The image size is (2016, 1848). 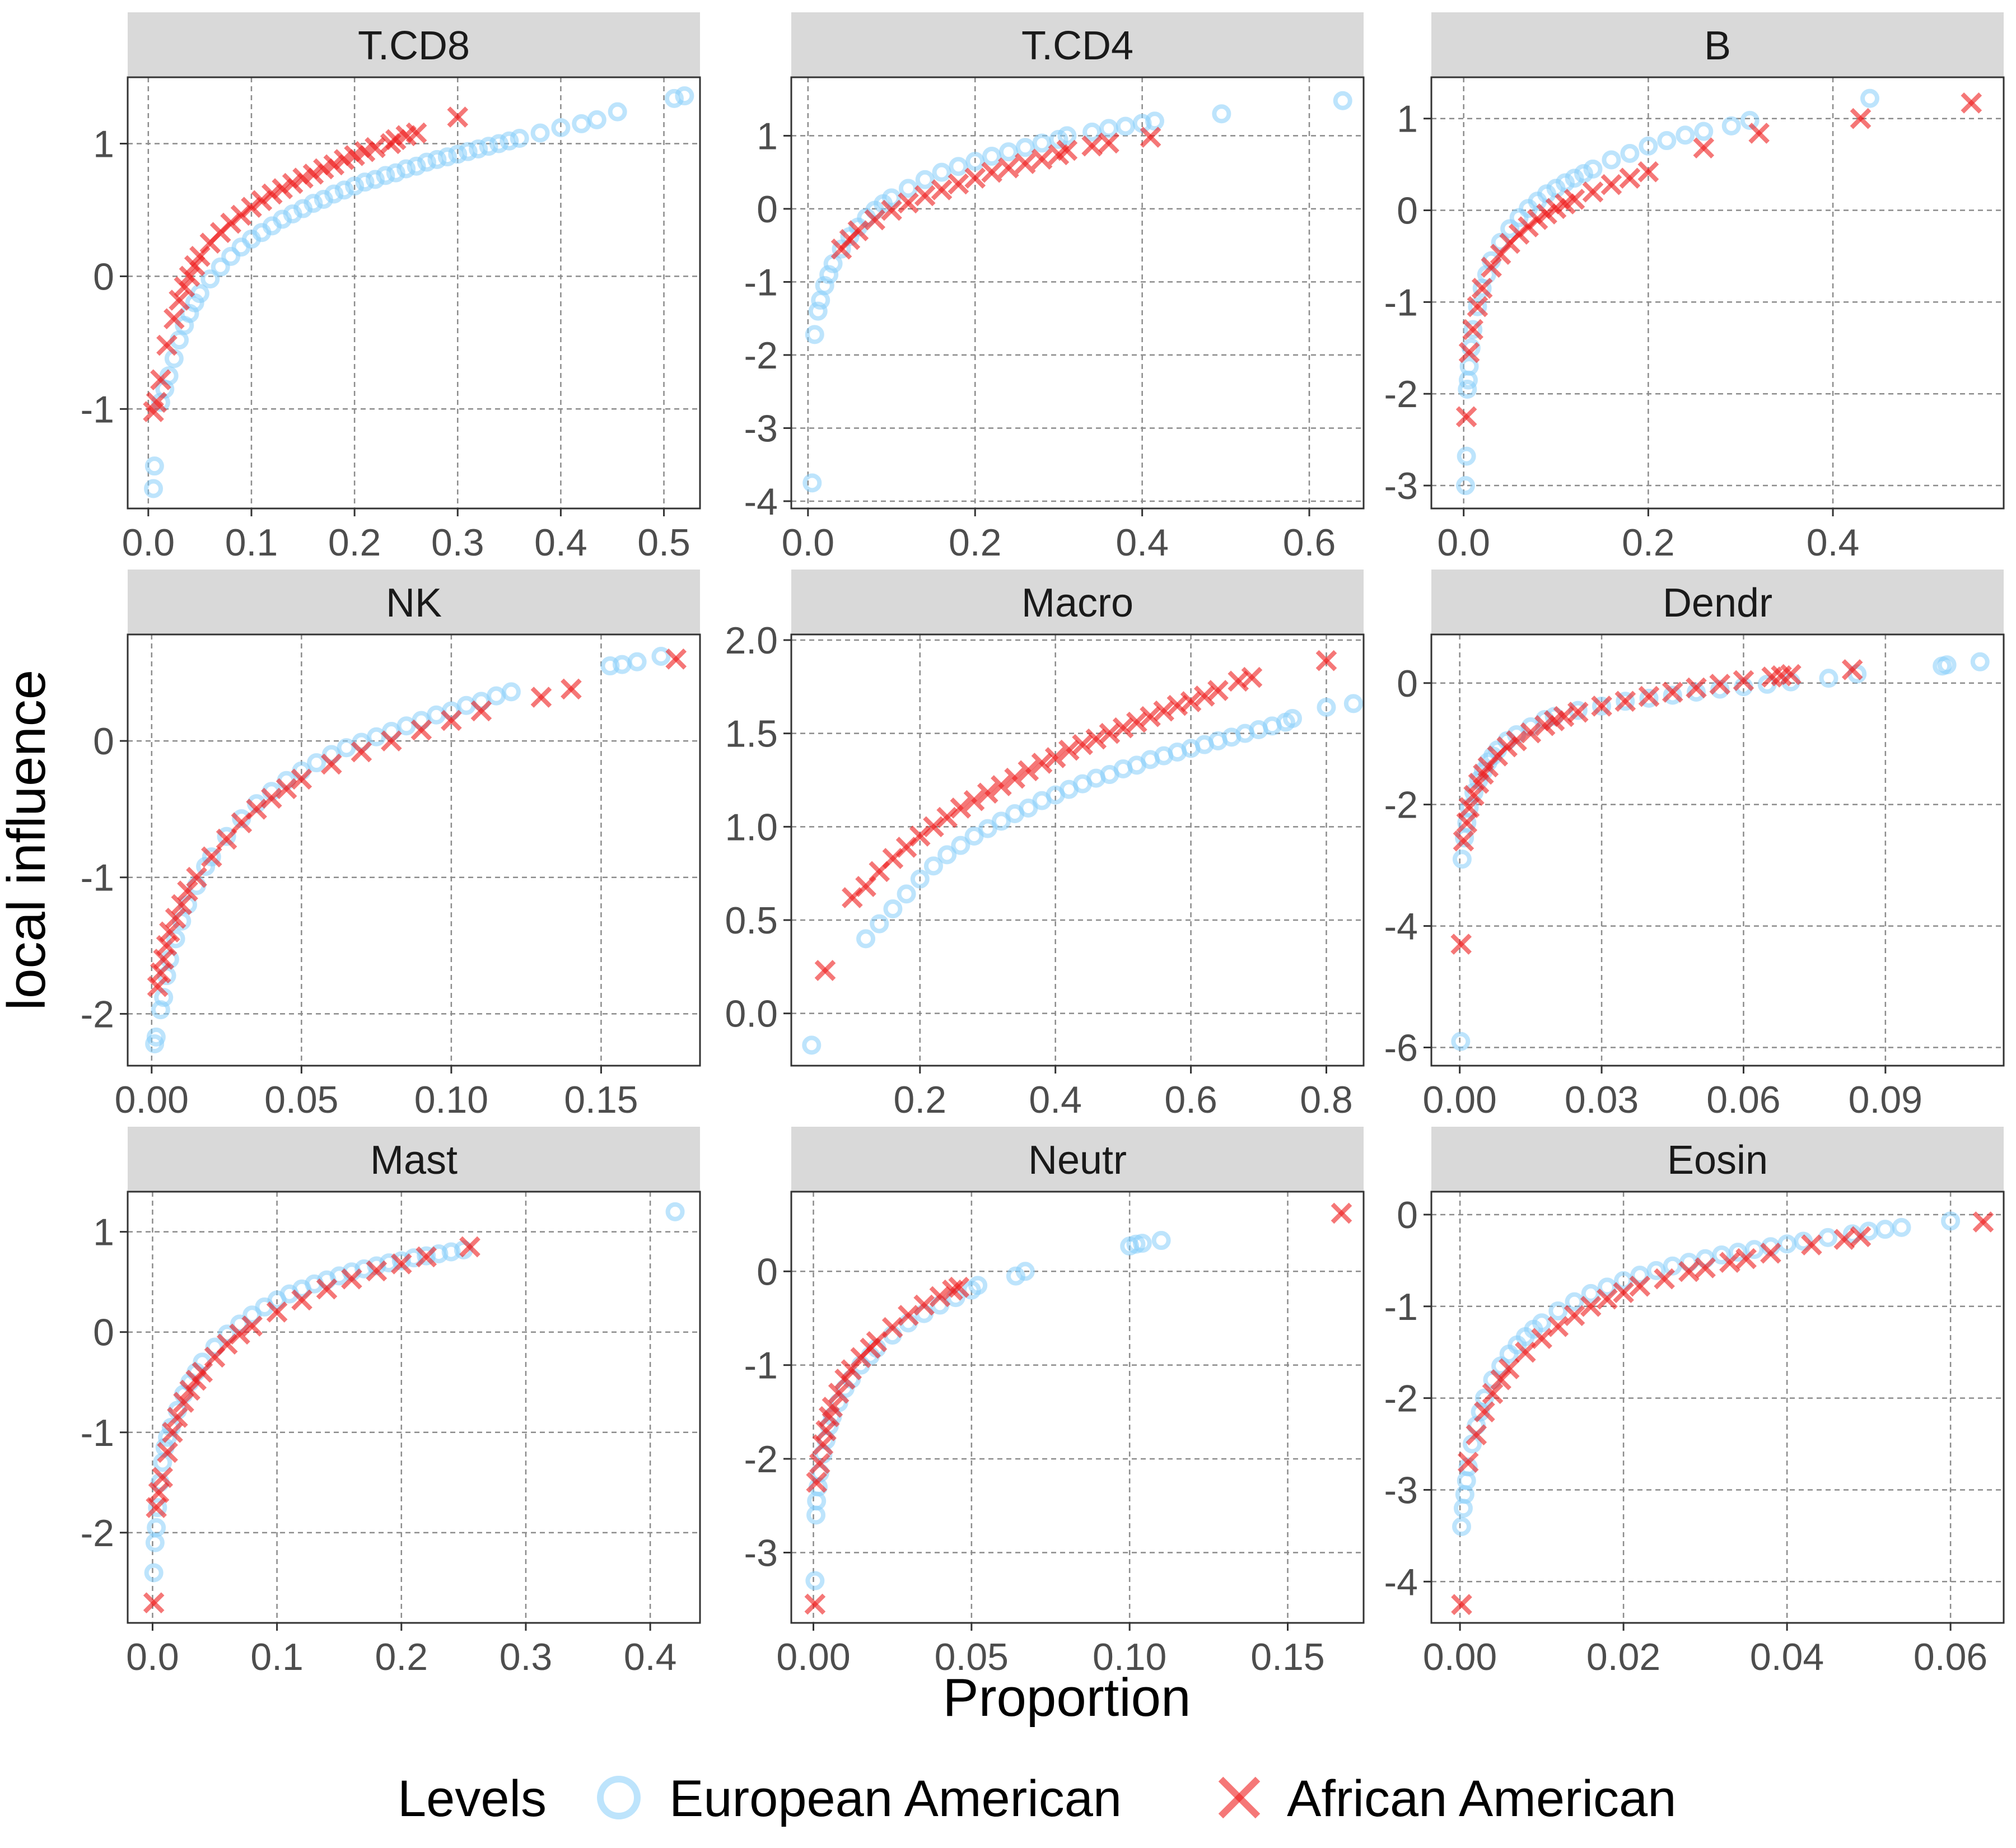 What do you see at coordinates (414, 1161) in the screenshot?
I see `panel-title: Mast` at bounding box center [414, 1161].